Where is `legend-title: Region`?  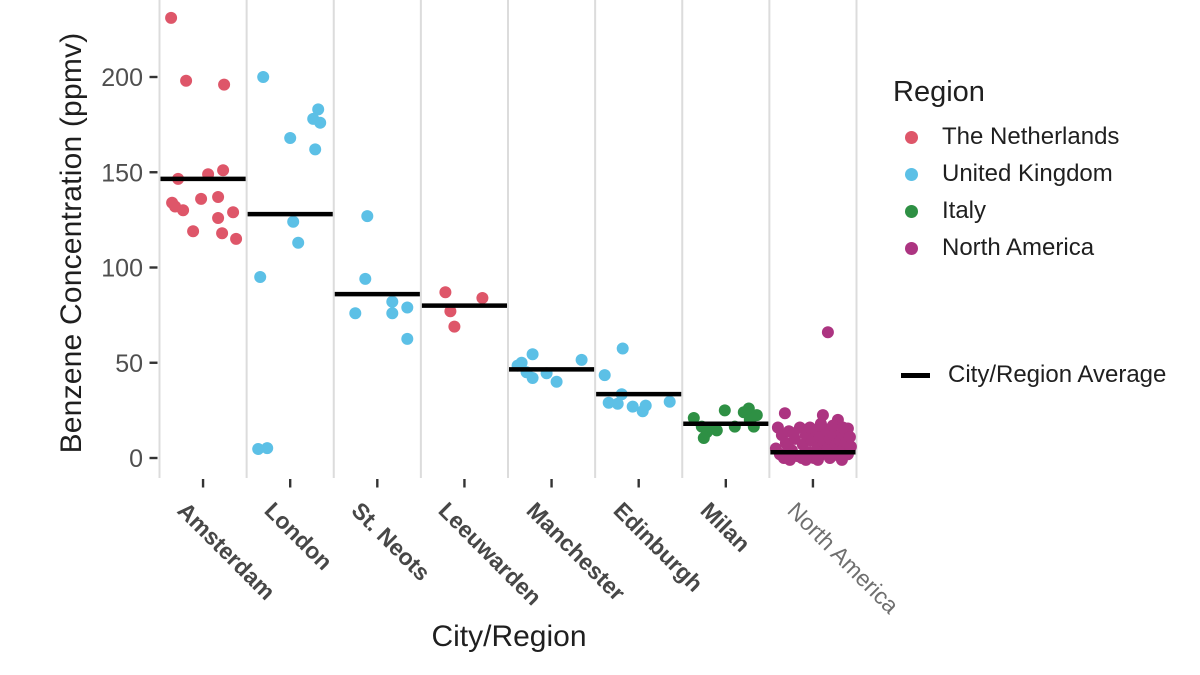
legend-title: Region is located at coordinates (939, 92).